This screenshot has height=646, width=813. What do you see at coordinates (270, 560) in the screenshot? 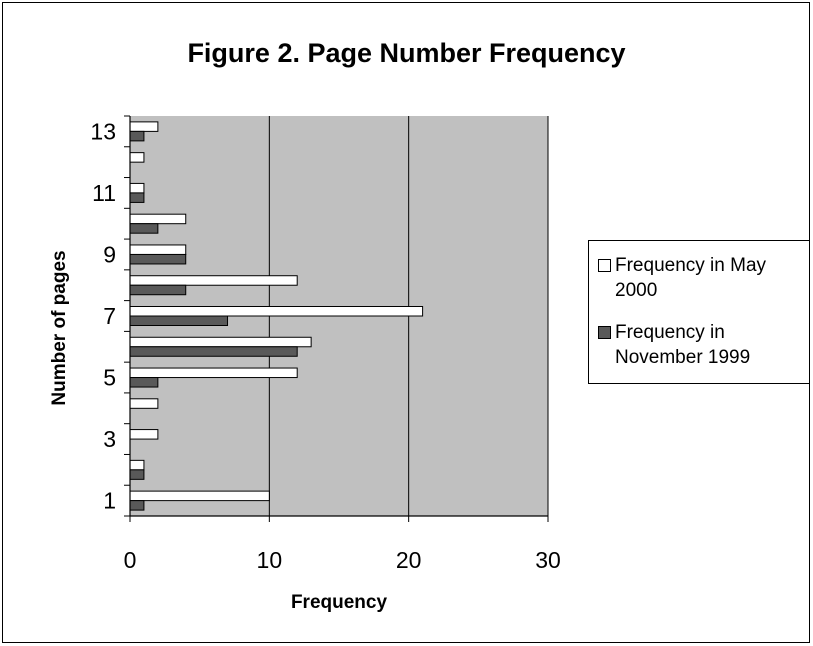
I see `x-tick-label-10: 10` at bounding box center [270, 560].